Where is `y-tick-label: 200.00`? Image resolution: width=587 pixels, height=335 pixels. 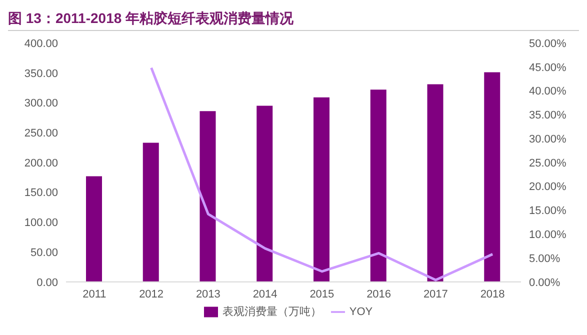 y-tick-label: 200.00 is located at coordinates (41, 163).